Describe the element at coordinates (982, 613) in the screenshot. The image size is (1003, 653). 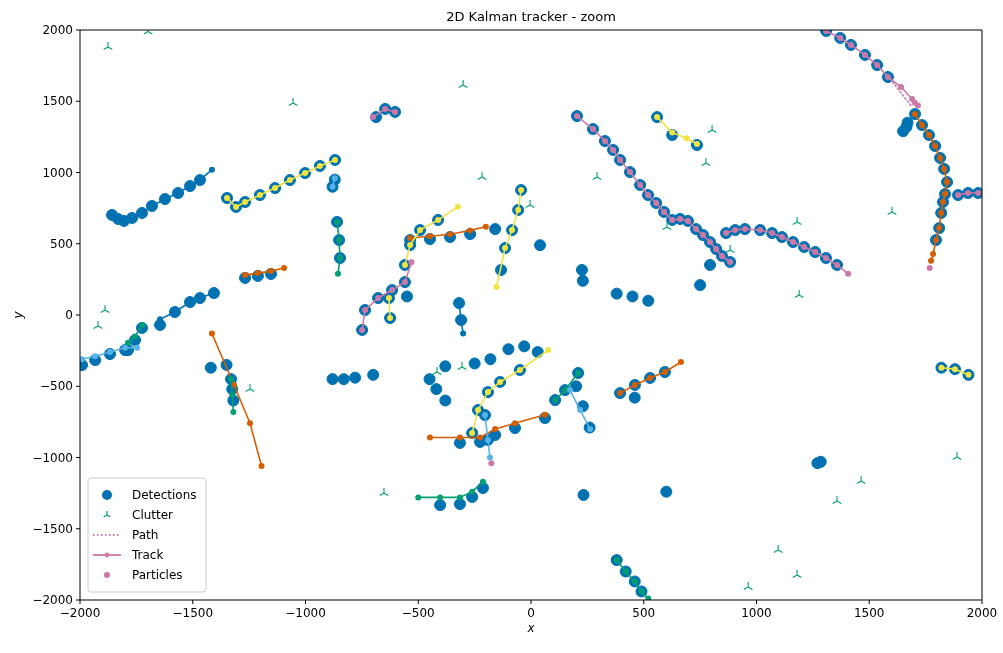
I see `x-tick-label: 2000` at that location.